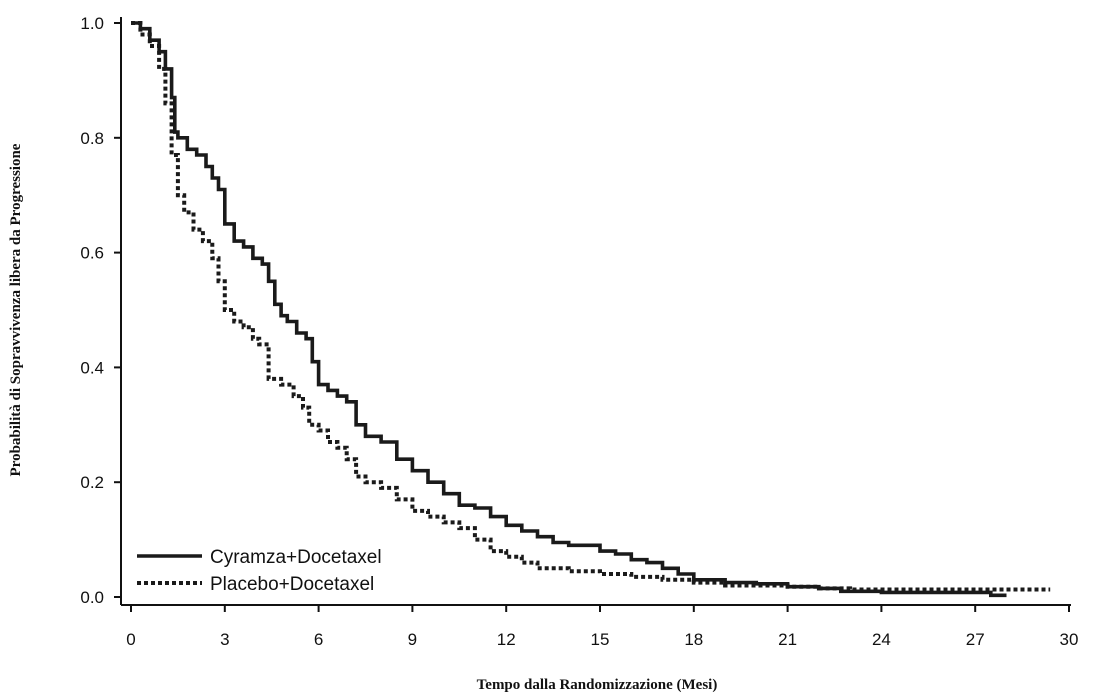 The height and width of the screenshot is (700, 1101). What do you see at coordinates (975, 639) in the screenshot?
I see `x-tick-label: 27` at bounding box center [975, 639].